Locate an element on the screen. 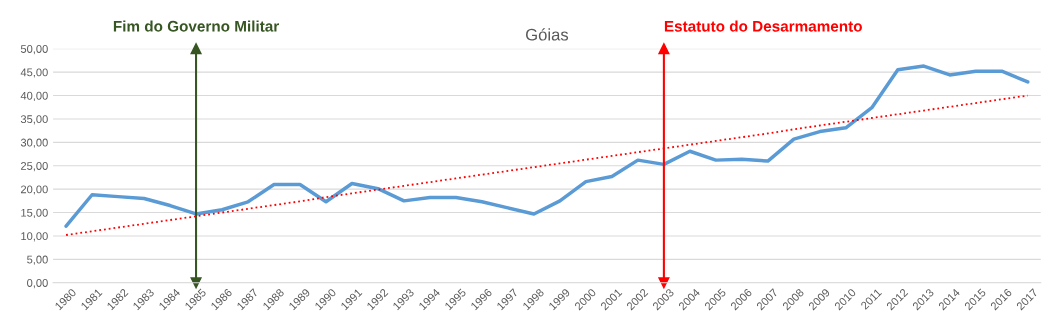 Image resolution: width=1062 pixels, height=325 pixels. y-tick-label: 10,00 is located at coordinates (34, 237).